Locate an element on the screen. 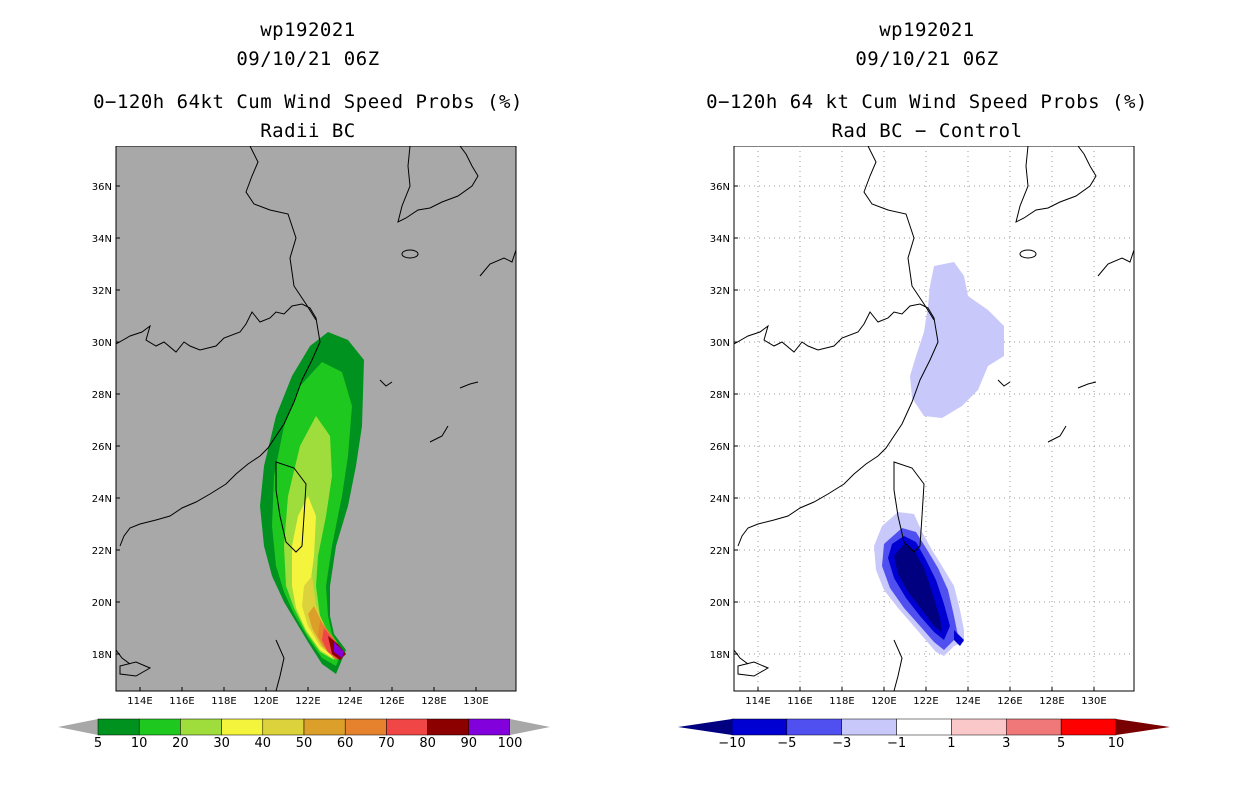 The height and width of the screenshot is (800, 1236). right-colorbar-high-arrow is located at coordinates (1143, 727).